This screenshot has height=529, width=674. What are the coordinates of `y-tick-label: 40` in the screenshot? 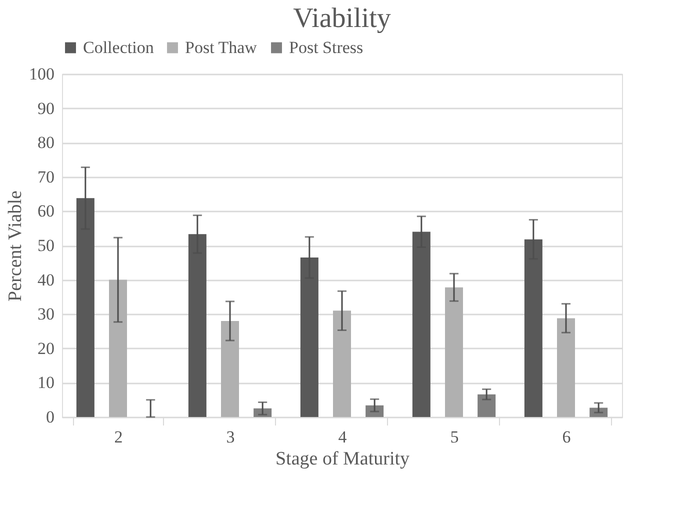 It's located at (46, 280).